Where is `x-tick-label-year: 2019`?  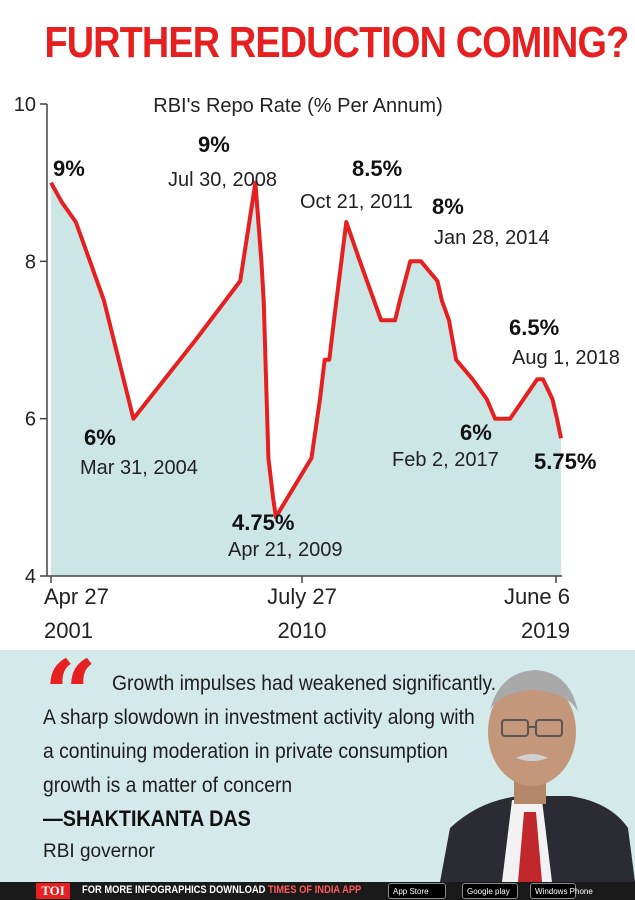 x-tick-label-year: 2019 is located at coordinates (545, 630).